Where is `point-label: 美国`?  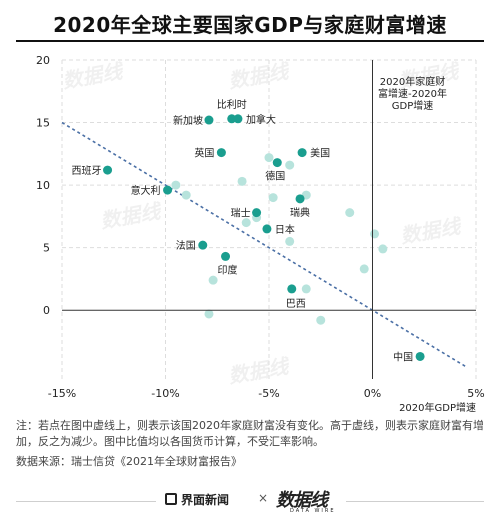 point-label: 美国 is located at coordinates (320, 153).